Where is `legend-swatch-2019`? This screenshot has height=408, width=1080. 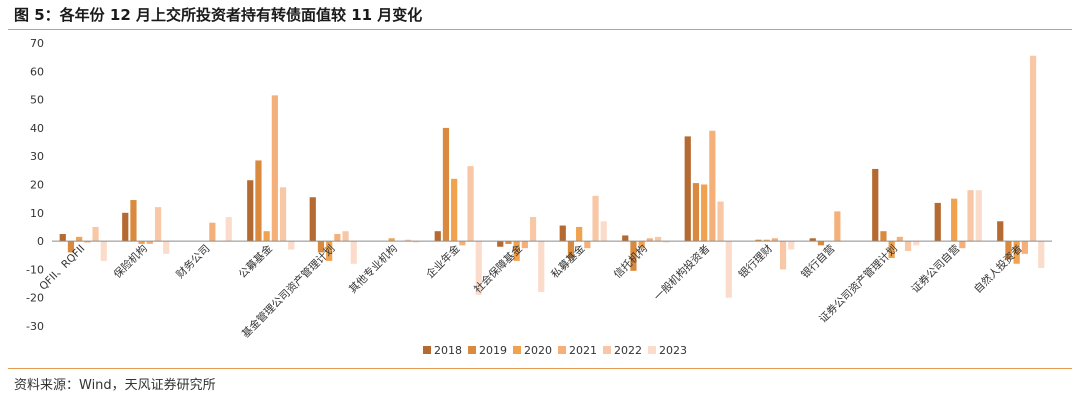
legend-swatch-2019 is located at coordinates (472, 350).